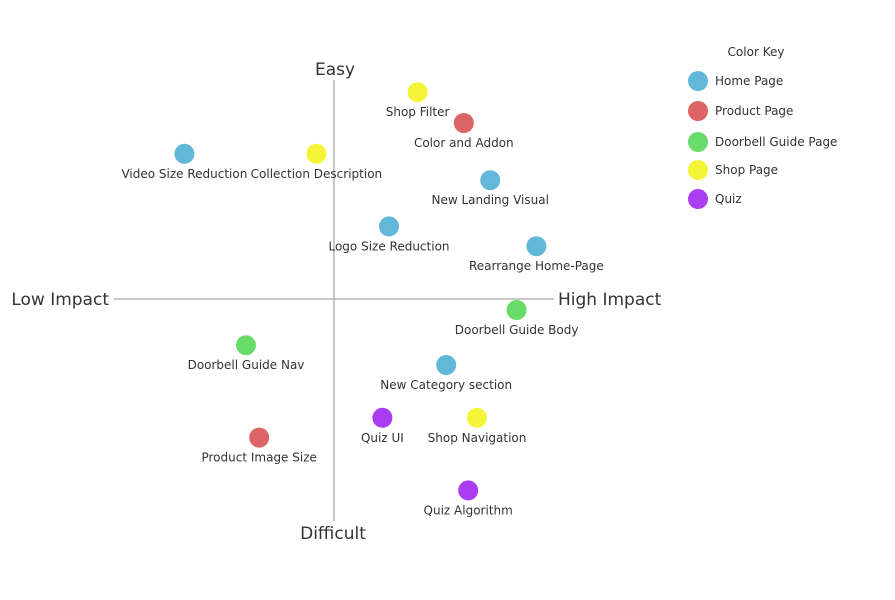  I want to click on point-label: Quiz UI, so click(382, 438).